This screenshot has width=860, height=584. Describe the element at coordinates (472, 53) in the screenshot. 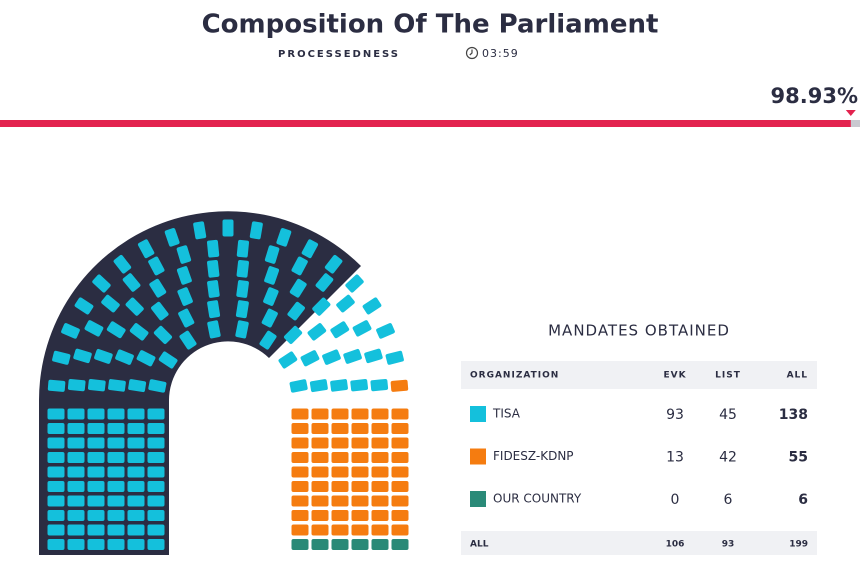

I see `clock-icon` at that location.